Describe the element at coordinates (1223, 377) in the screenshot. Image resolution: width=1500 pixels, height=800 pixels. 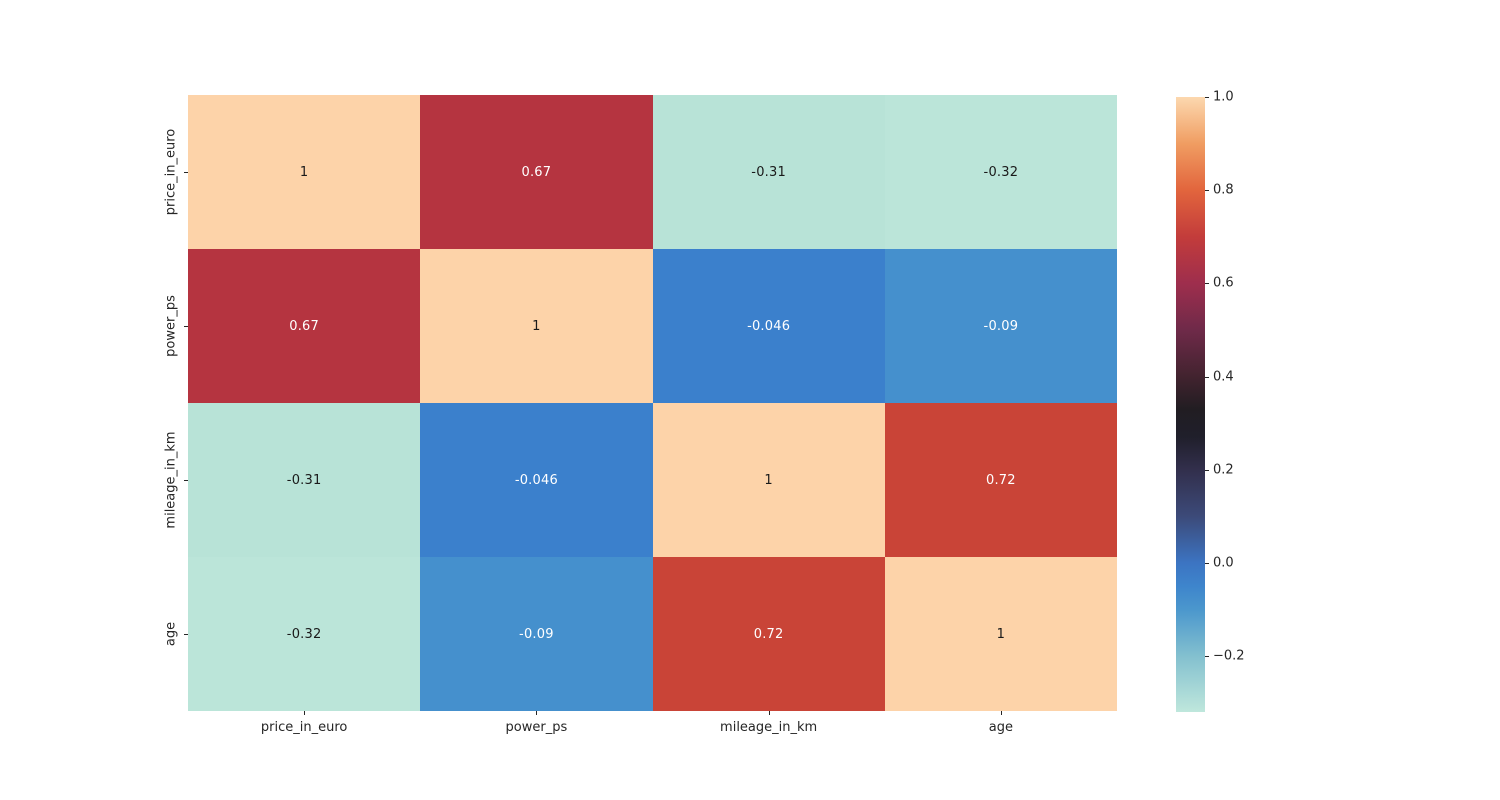
I see `colorbar-tick-label: 0.4` at that location.